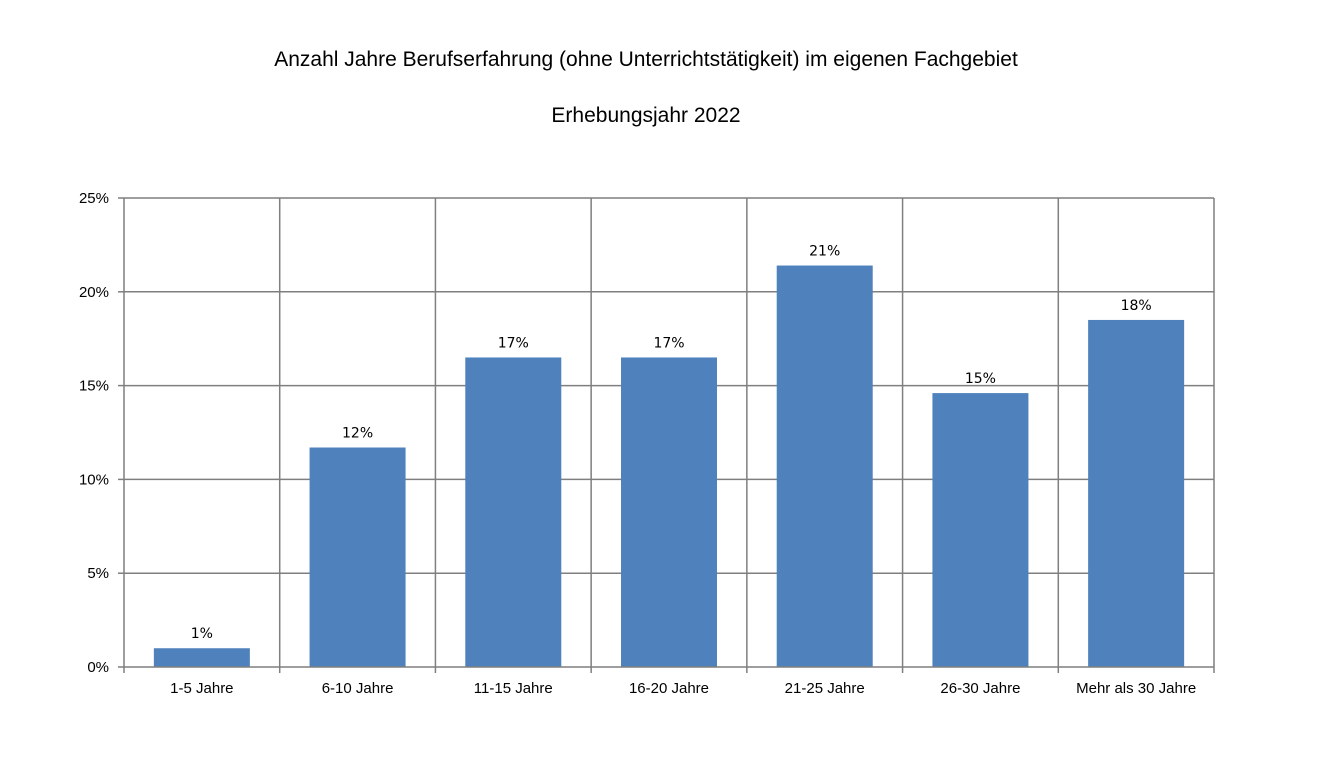 The image size is (1320, 758). What do you see at coordinates (94, 479) in the screenshot?
I see `y-tick-label: 10%` at bounding box center [94, 479].